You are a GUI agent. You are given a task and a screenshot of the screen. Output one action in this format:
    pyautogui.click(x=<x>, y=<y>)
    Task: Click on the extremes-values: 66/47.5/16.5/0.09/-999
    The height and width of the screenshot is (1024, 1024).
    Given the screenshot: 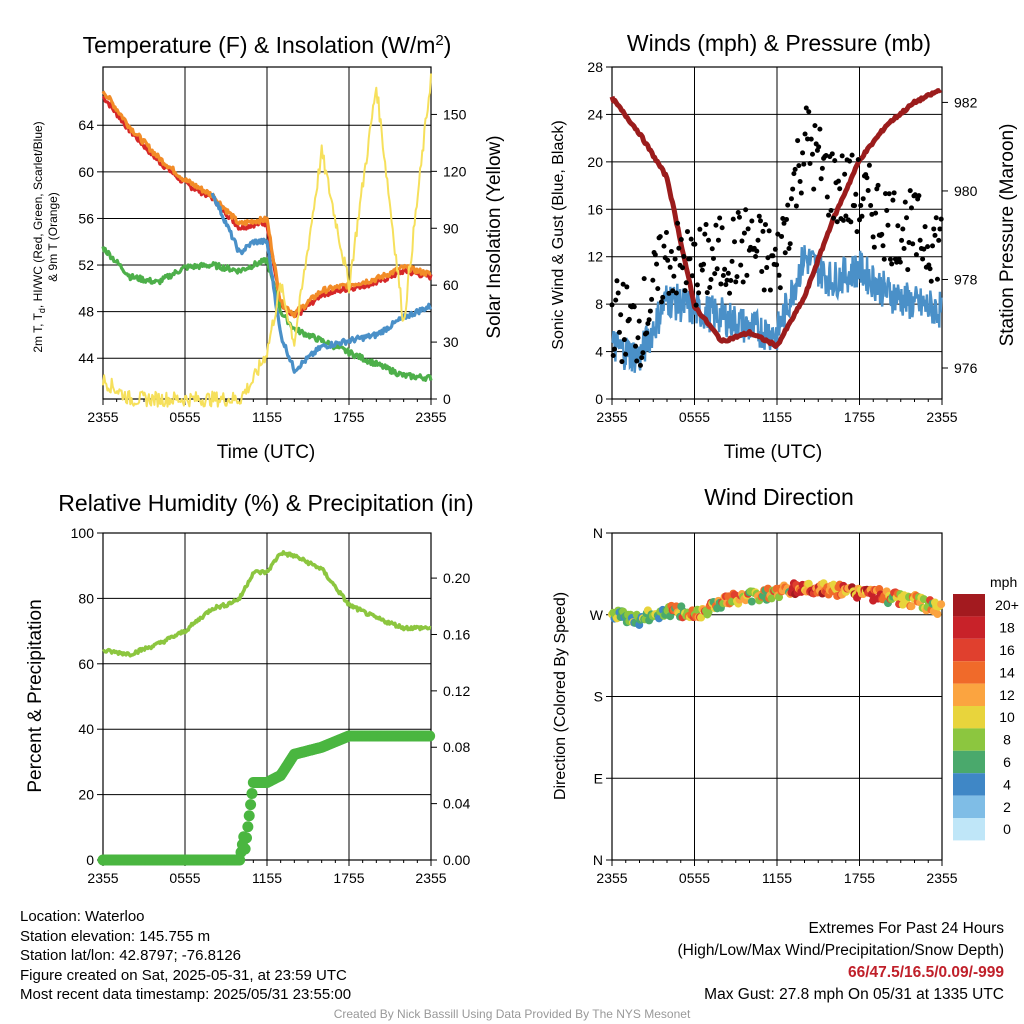 What is the action you would take?
    pyautogui.click(x=926, y=972)
    